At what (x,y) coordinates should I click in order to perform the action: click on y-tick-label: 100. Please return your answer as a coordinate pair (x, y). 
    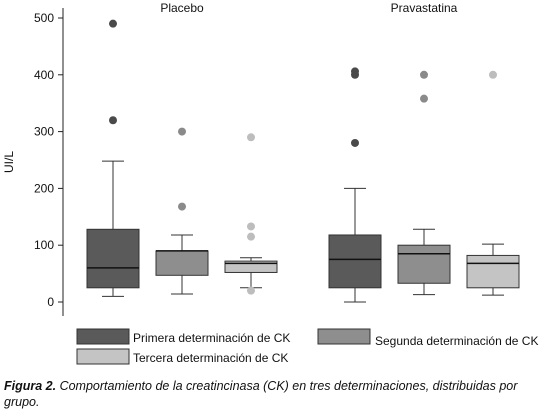
    Looking at the image, I should click on (44, 245).